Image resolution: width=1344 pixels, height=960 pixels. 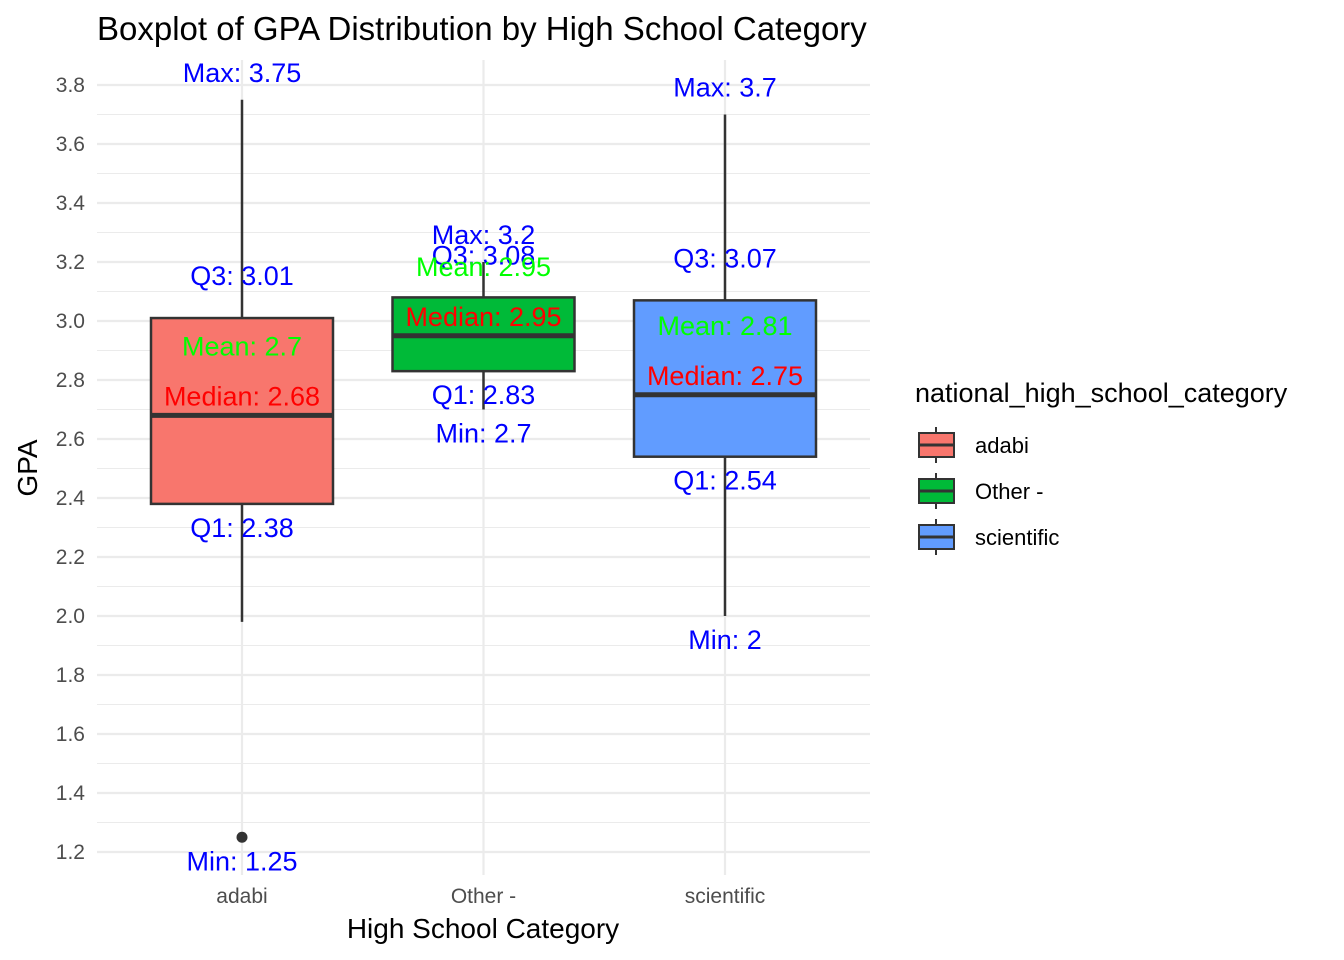 What do you see at coordinates (241, 896) in the screenshot?
I see `x-tick-label: adabi` at bounding box center [241, 896].